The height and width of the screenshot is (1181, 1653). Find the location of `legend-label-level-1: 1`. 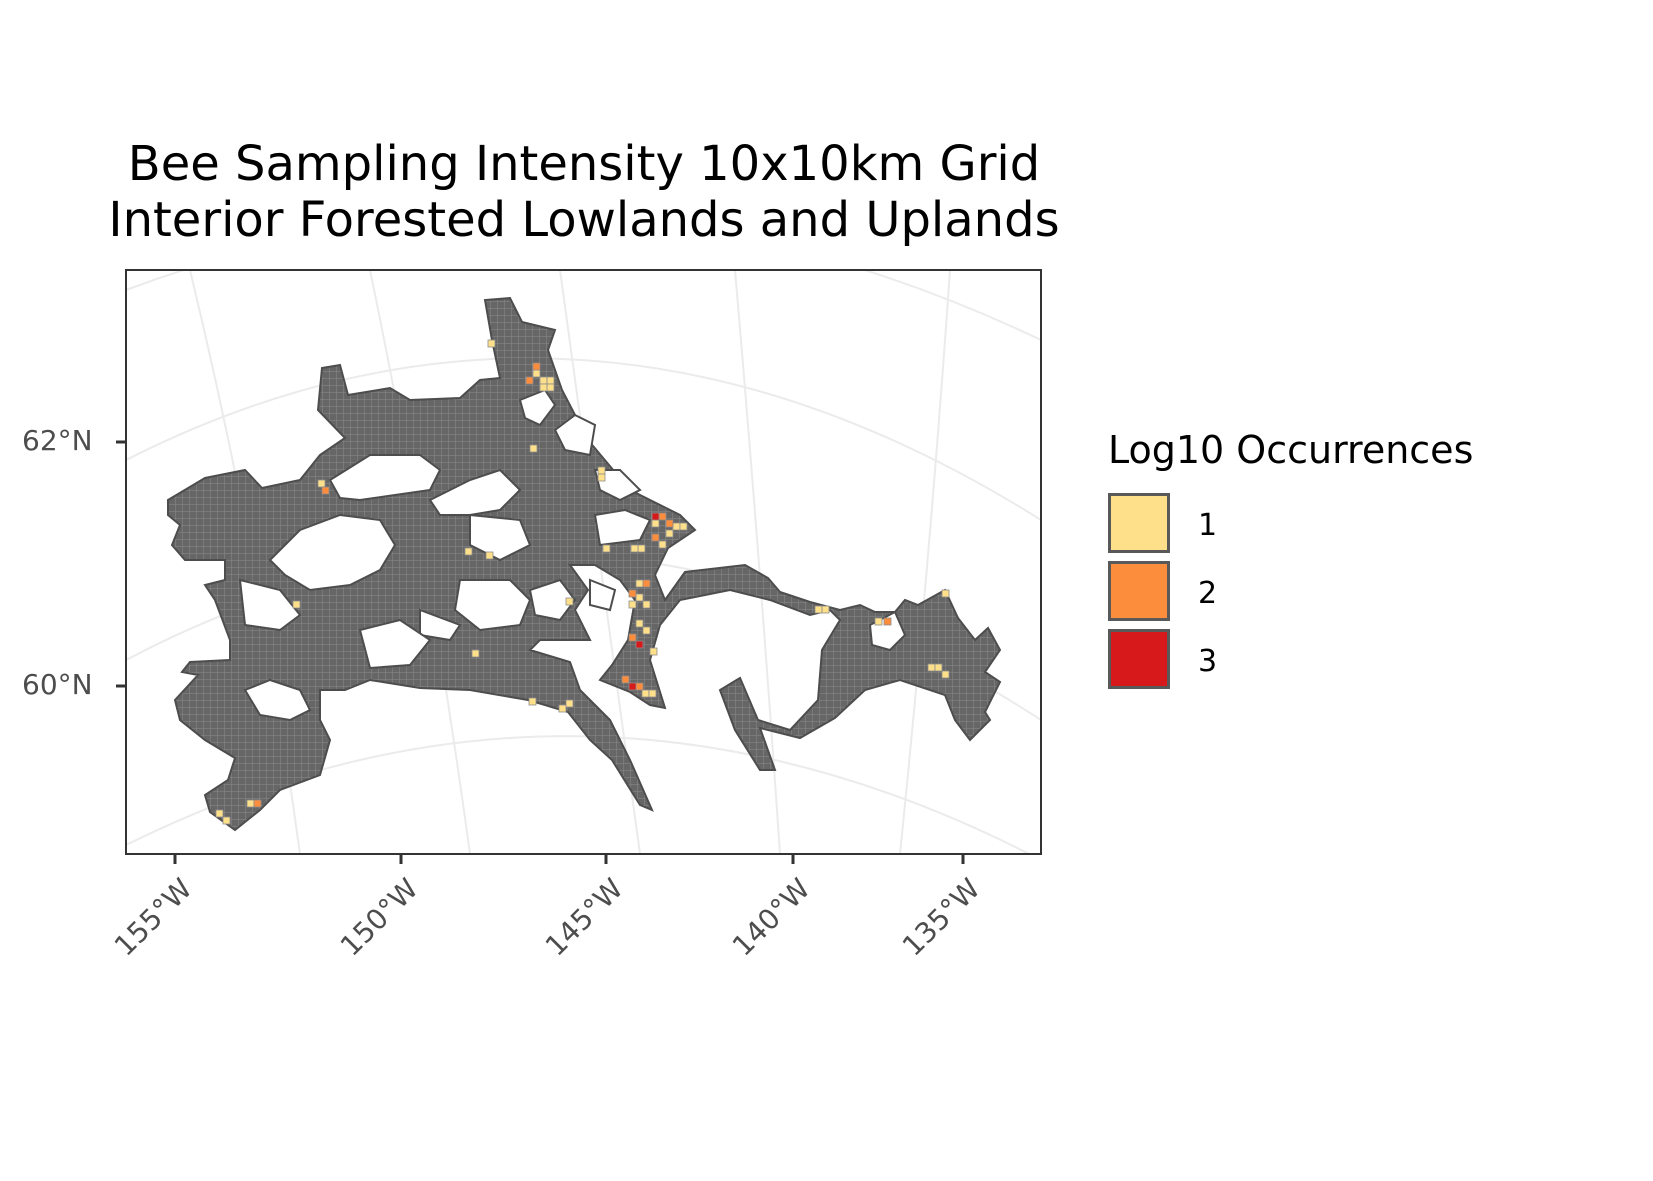

legend-label-level-1: 1 is located at coordinates (1208, 525).